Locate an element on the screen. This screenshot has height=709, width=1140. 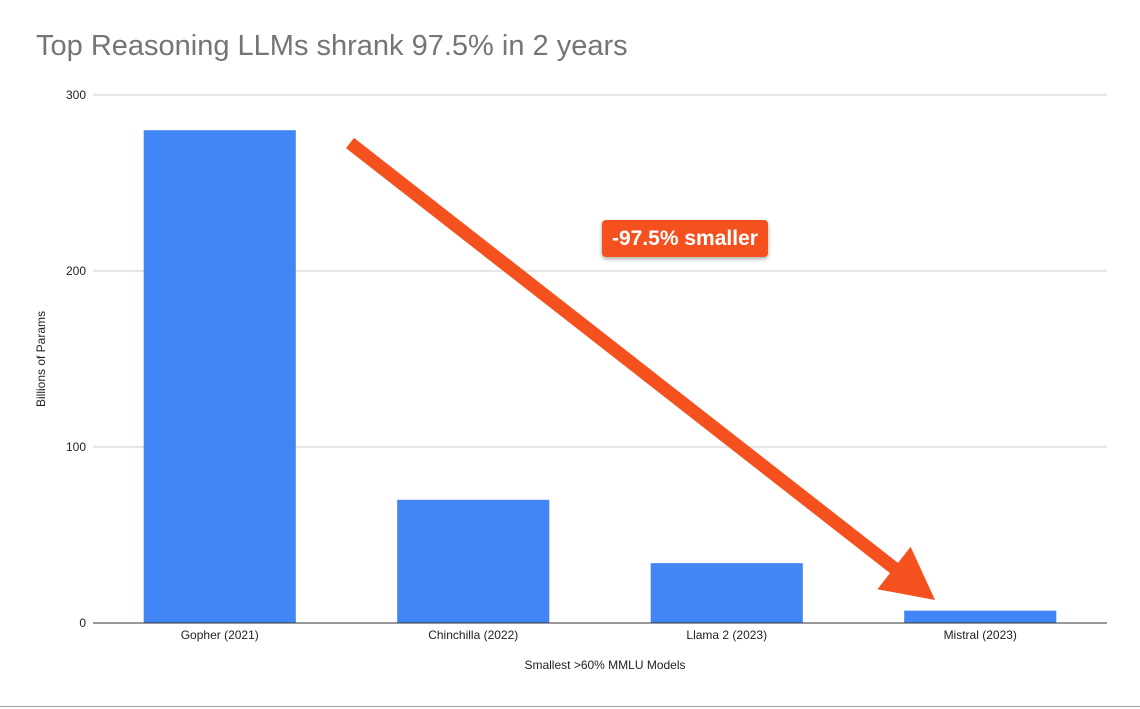
annotation-badge: -97.5% smaller is located at coordinates (685, 238).